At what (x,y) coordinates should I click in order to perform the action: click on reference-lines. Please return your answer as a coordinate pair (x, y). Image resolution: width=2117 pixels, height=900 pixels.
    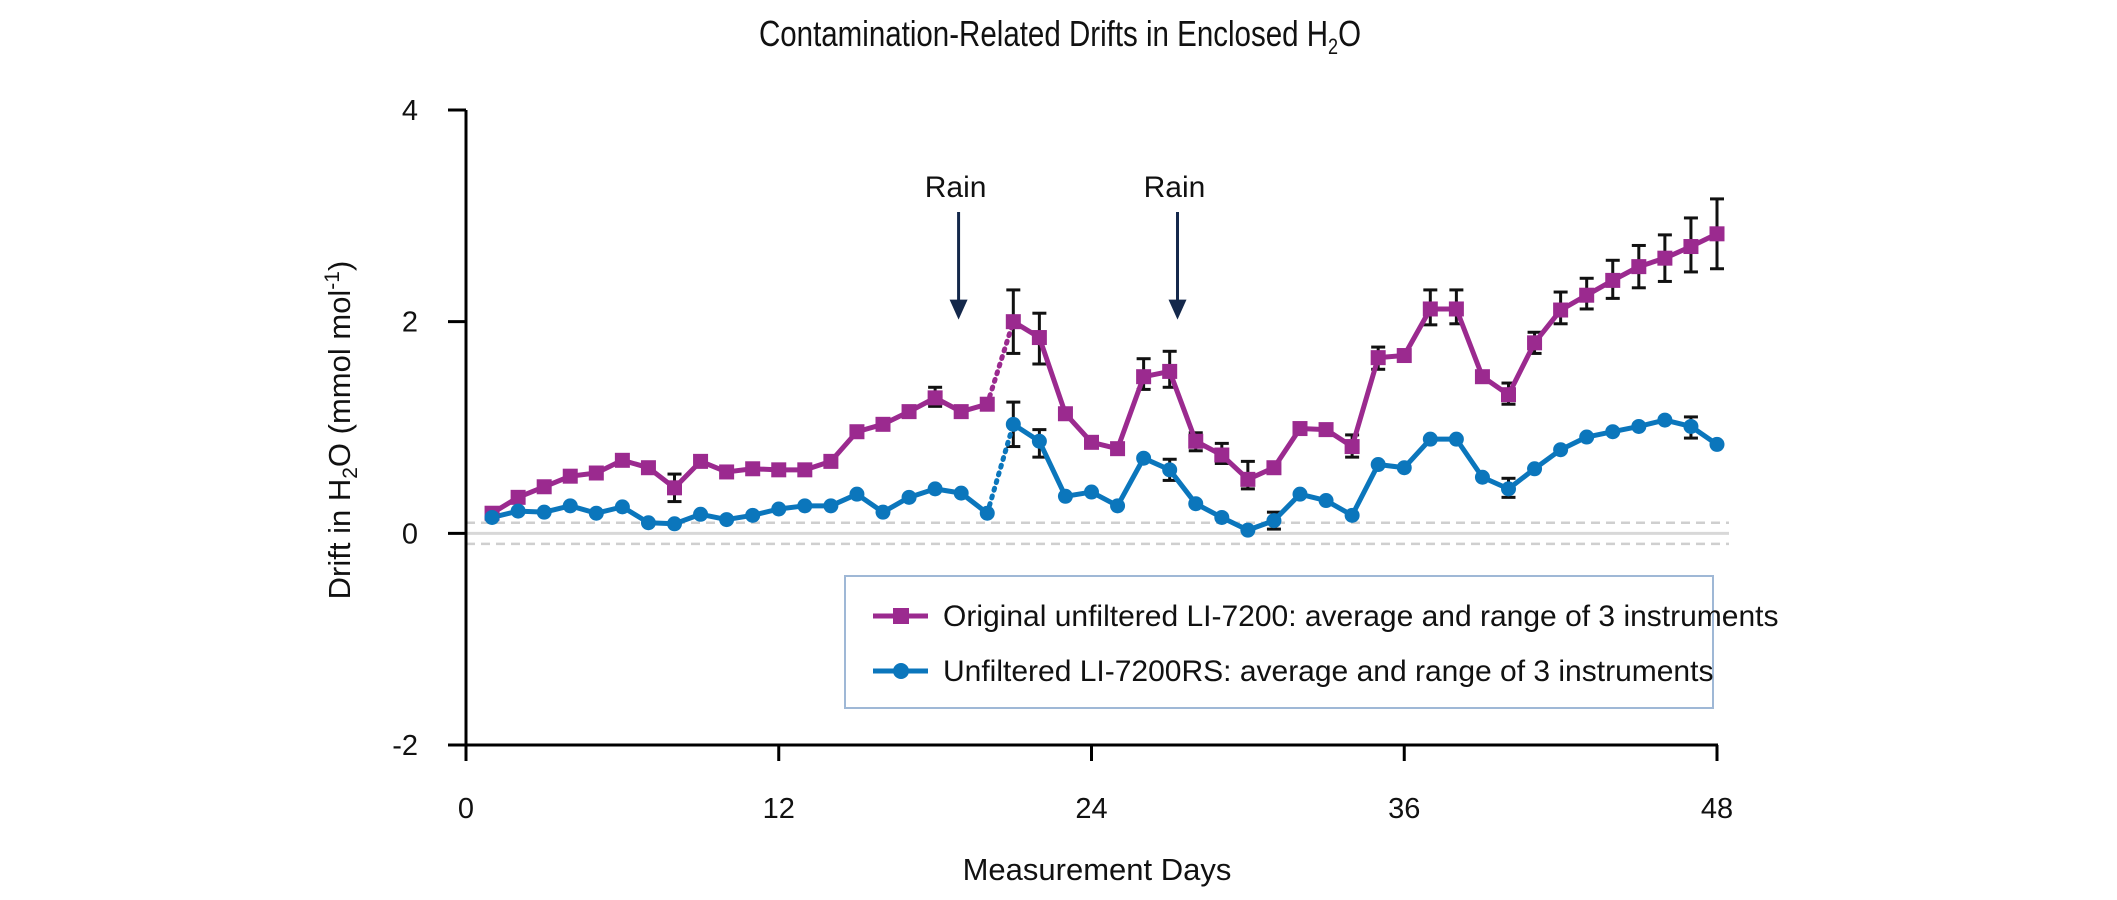
    Looking at the image, I should click on (1097, 533).